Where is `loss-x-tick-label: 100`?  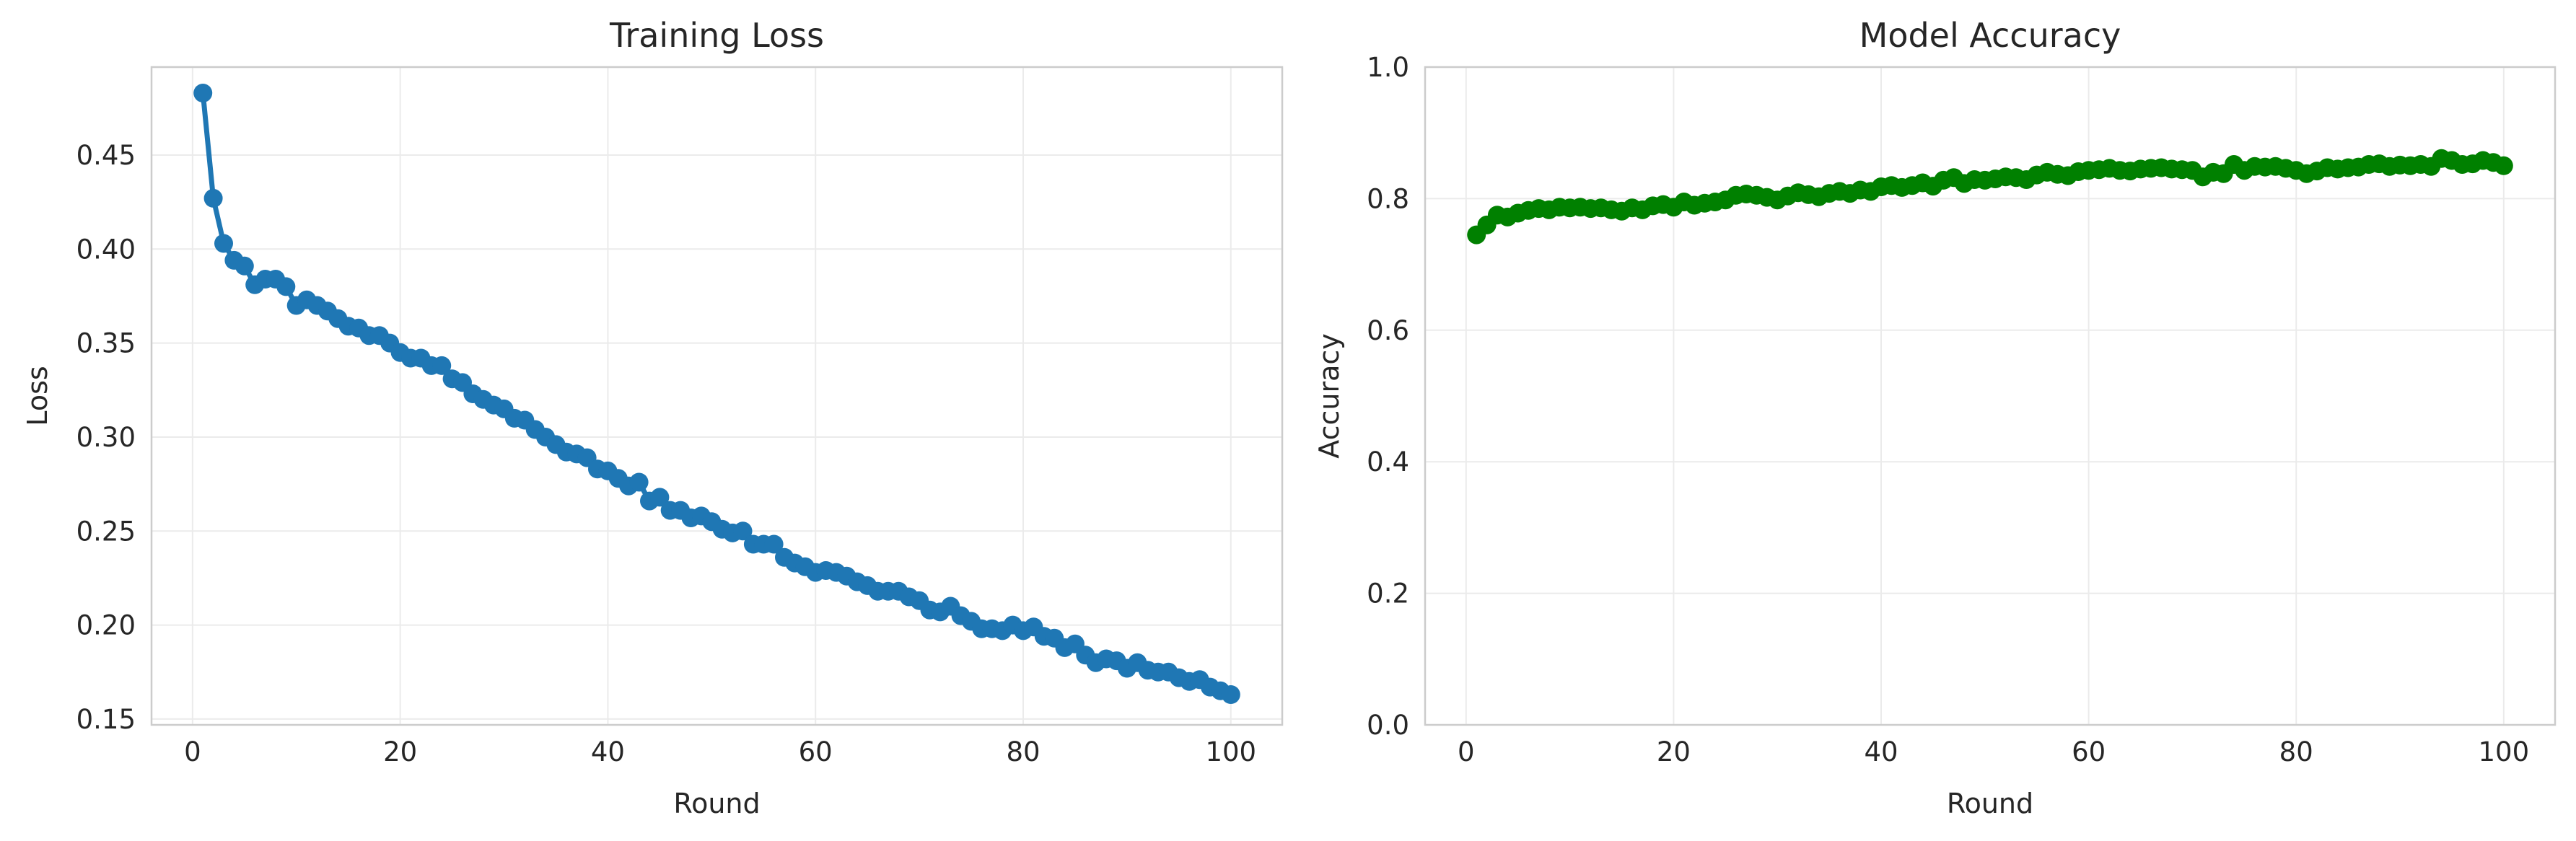 loss-x-tick-label: 100 is located at coordinates (1230, 751).